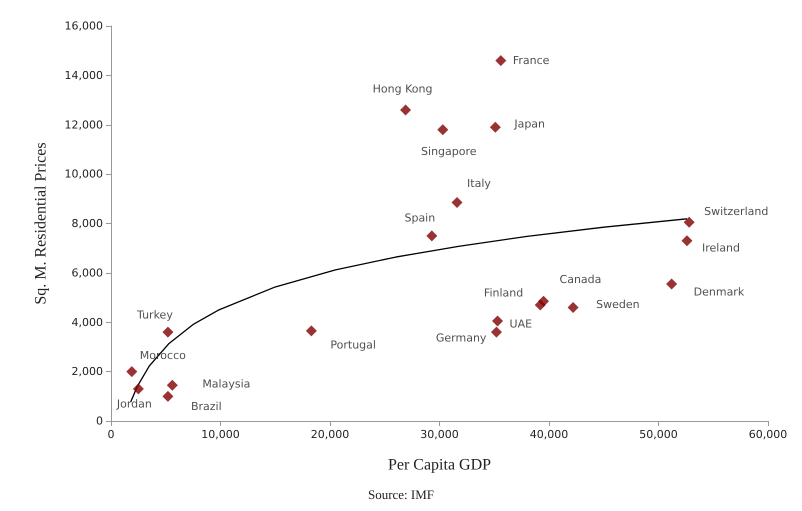 The image size is (802, 511). Describe the element at coordinates (41, 223) in the screenshot. I see `y-axis-title: Sq. M. Residential Prices` at that location.